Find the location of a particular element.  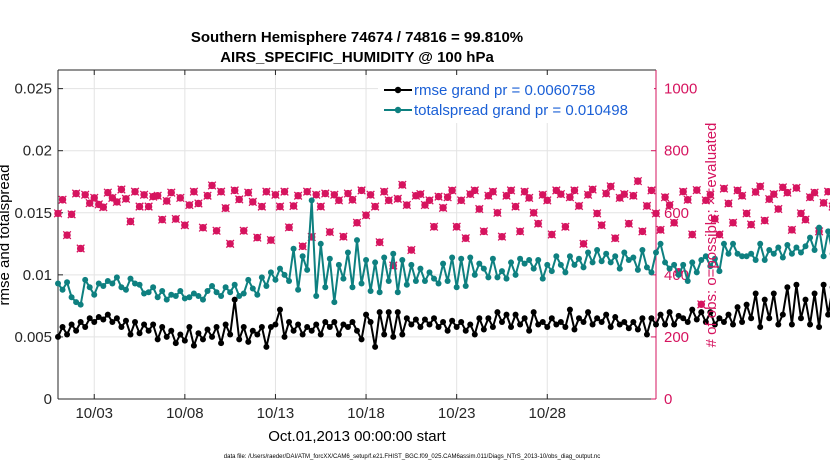

x-tick-label: 10/18 is located at coordinates (366, 413).